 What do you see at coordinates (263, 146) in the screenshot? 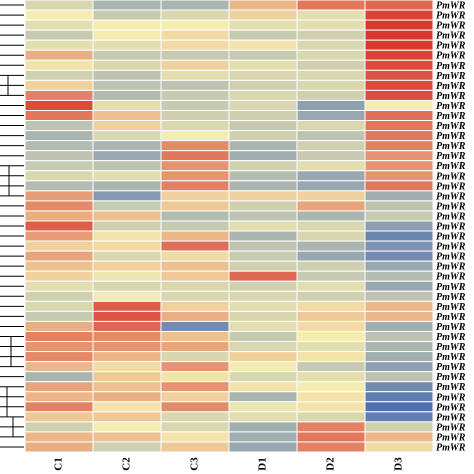
I see `heatmap-cell-r15-d1` at bounding box center [263, 146].